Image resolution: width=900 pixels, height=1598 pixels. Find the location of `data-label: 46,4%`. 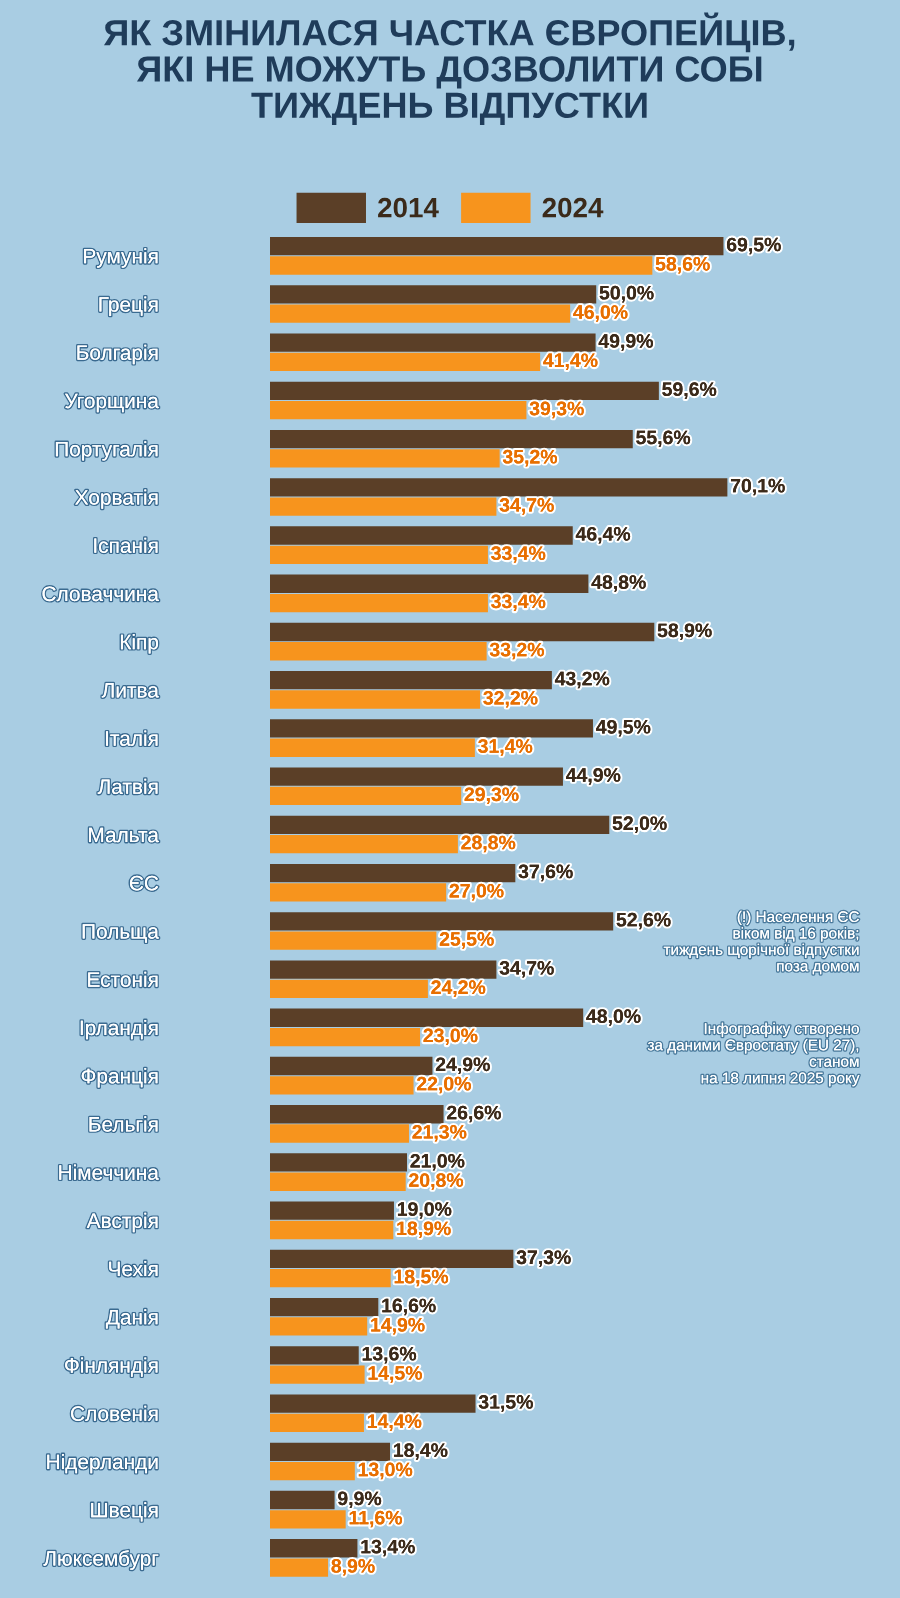

data-label: 46,4% is located at coordinates (603, 535).